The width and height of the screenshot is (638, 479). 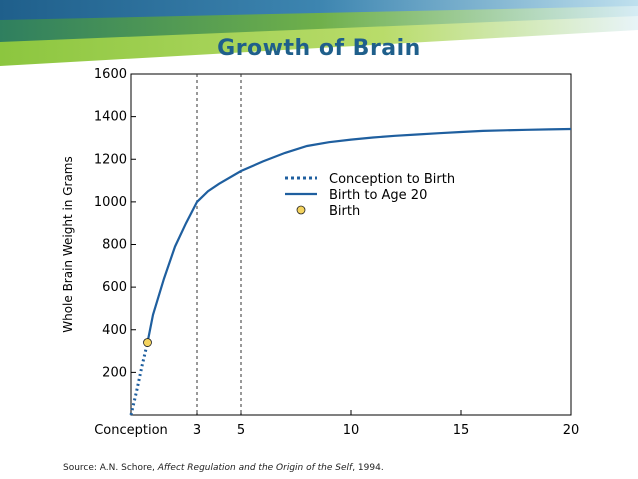 What do you see at coordinates (139, 379) in the screenshot?
I see `series-line-conception-to-birth` at bounding box center [139, 379].